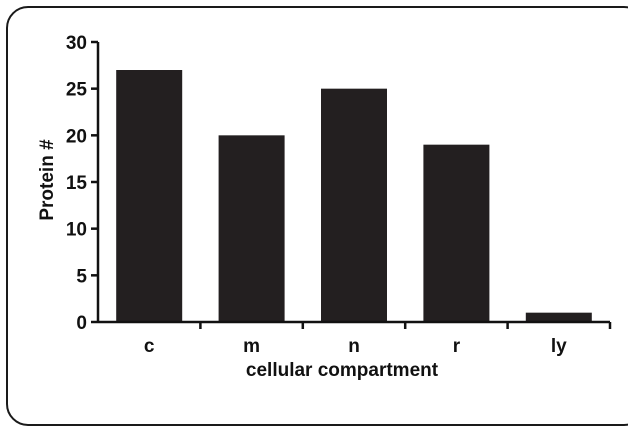 Image resolution: width=628 pixels, height=426 pixels. What do you see at coordinates (149, 196) in the screenshot?
I see `bar-c` at bounding box center [149, 196].